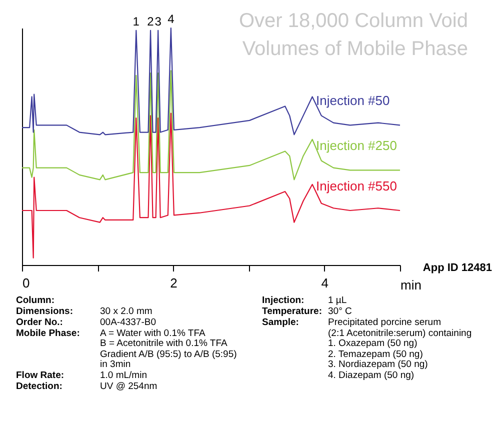 Image resolution: width=496 pixels, height=431 pixels. What do you see at coordinates (39, 386) in the screenshot?
I see `text: Detection:` at bounding box center [39, 386].